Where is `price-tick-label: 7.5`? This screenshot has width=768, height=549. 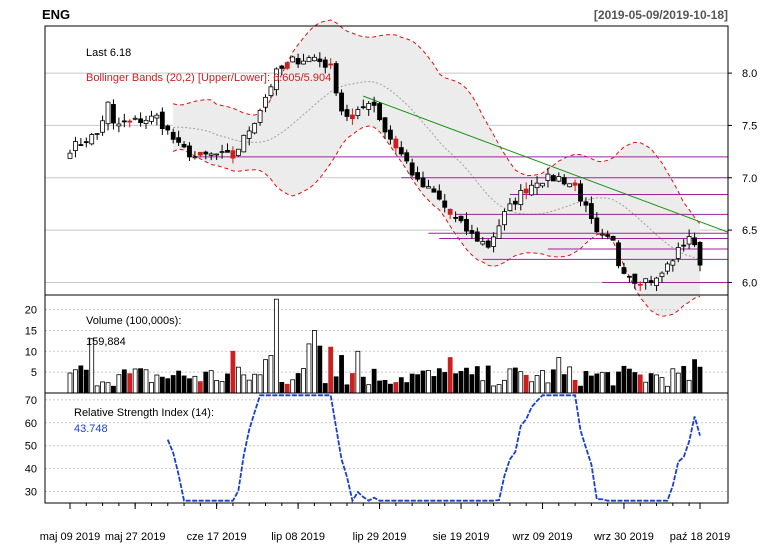 price-tick-label: 7.5 is located at coordinates (749, 126).